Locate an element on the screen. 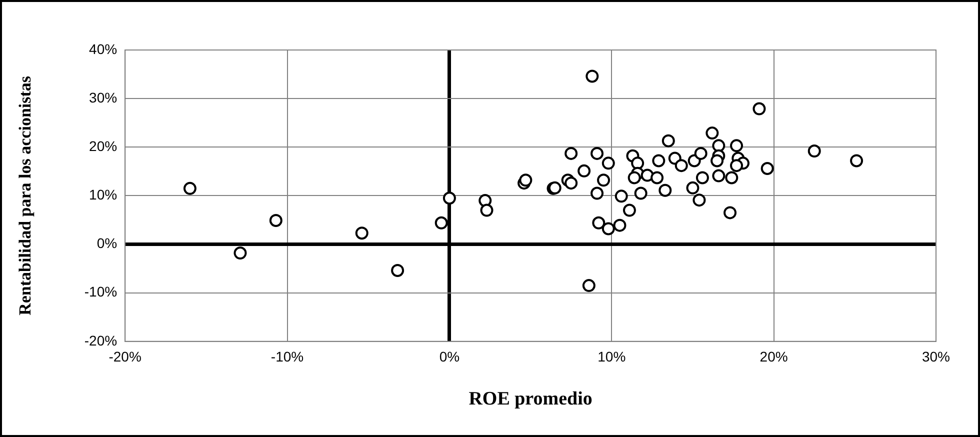 Image resolution: width=980 pixels, height=437 pixels. x-tick-label: 30% is located at coordinates (936, 356).